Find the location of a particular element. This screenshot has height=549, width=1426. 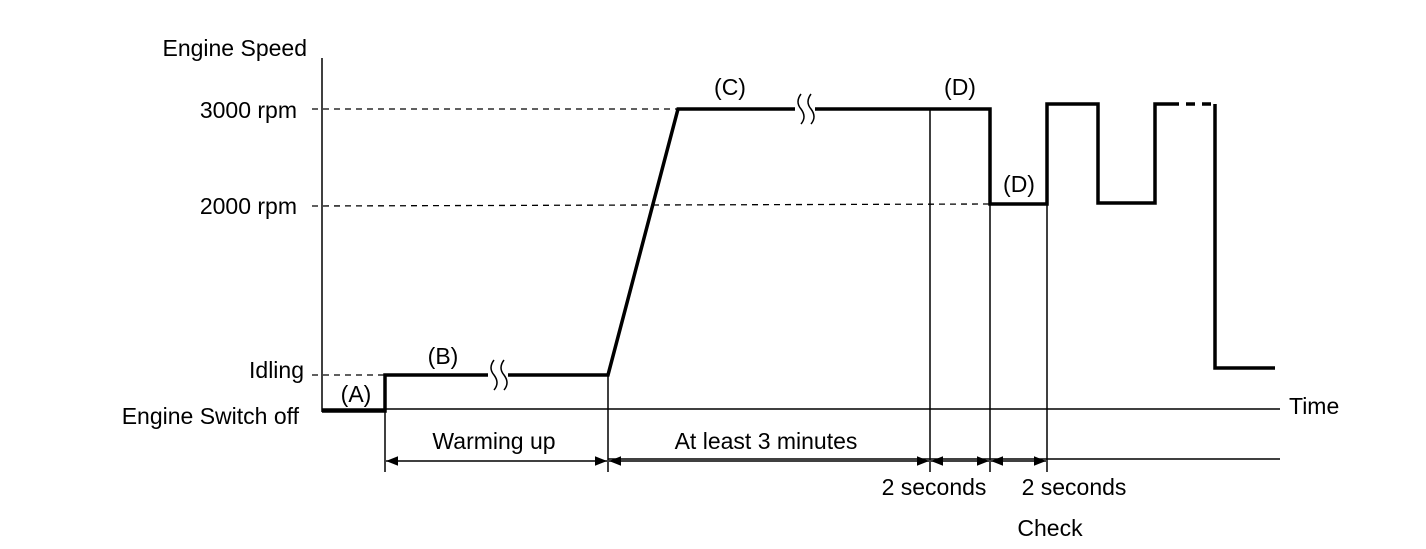

level-label: 2000 rpm is located at coordinates (248, 206).